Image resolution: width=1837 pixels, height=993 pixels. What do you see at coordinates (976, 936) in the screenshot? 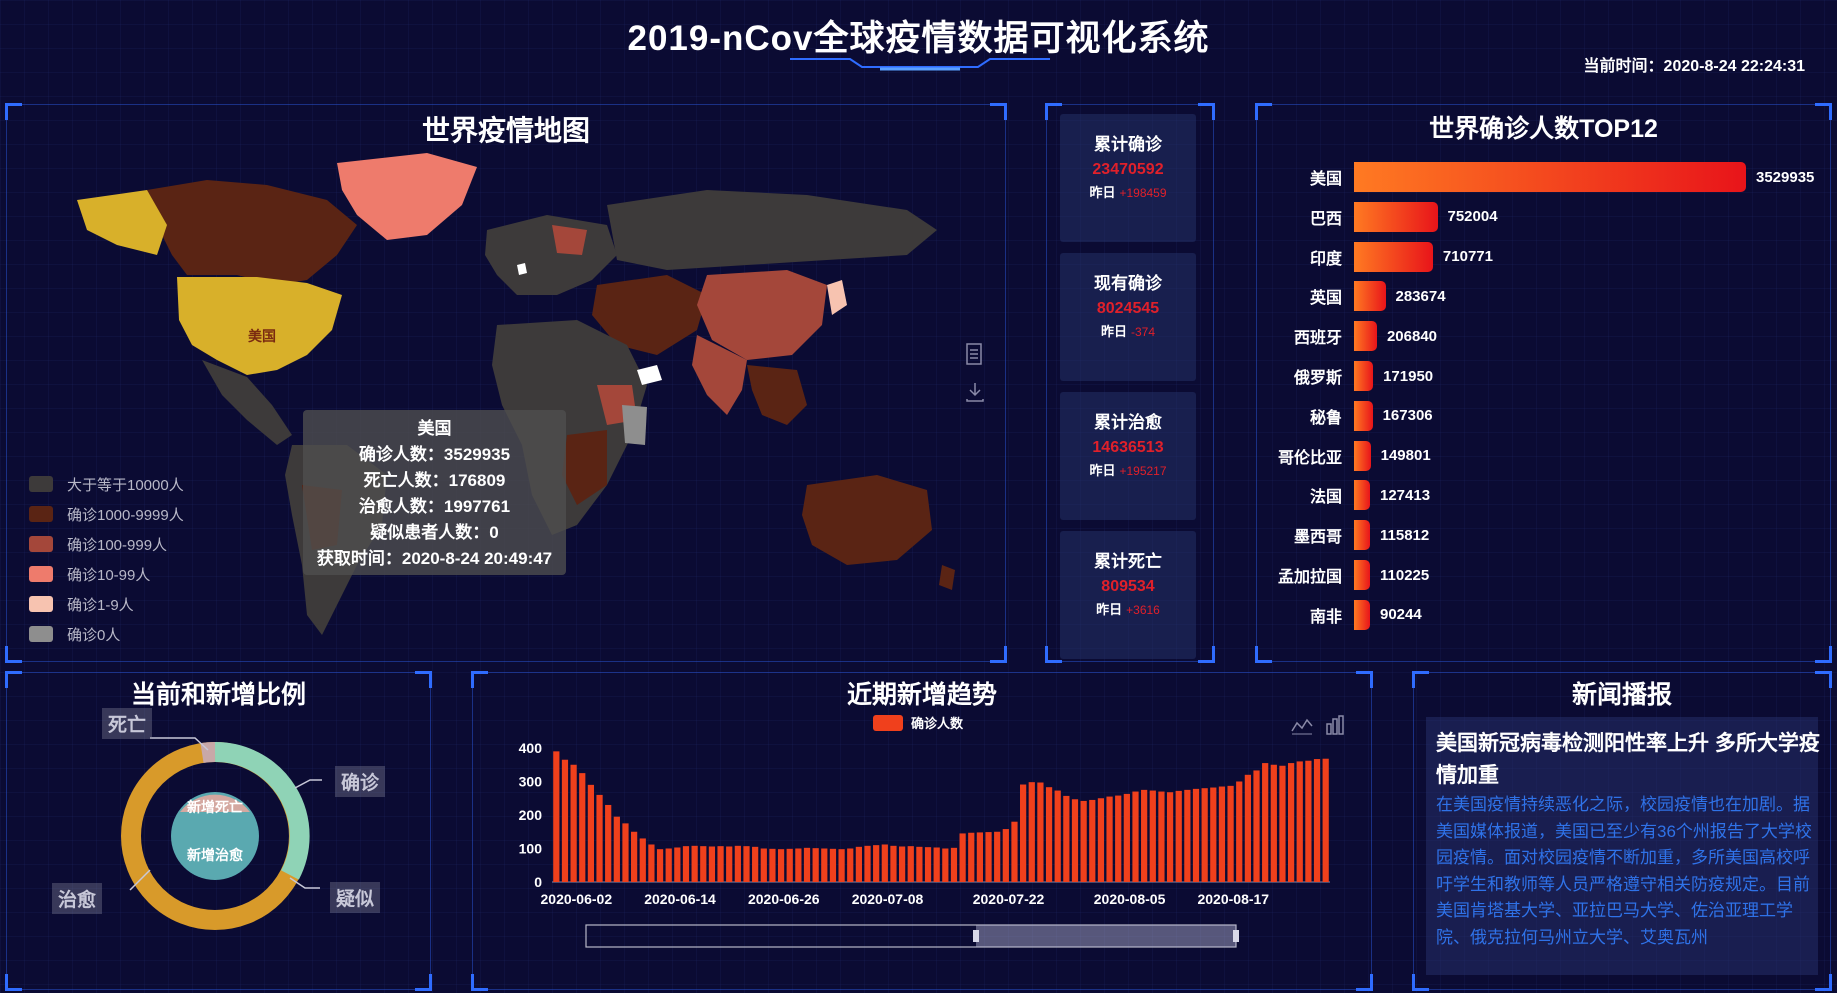
I see `zoom-handle-left` at bounding box center [976, 936].